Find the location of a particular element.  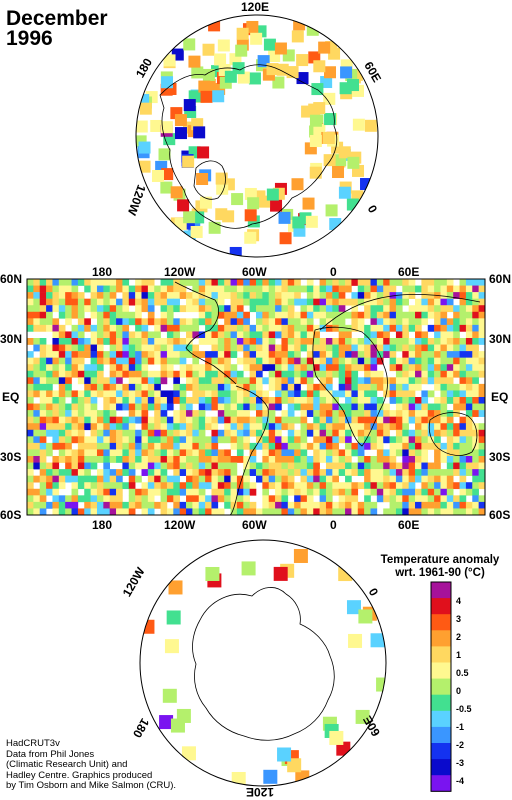

legend-swatch is located at coordinates (441, 590).